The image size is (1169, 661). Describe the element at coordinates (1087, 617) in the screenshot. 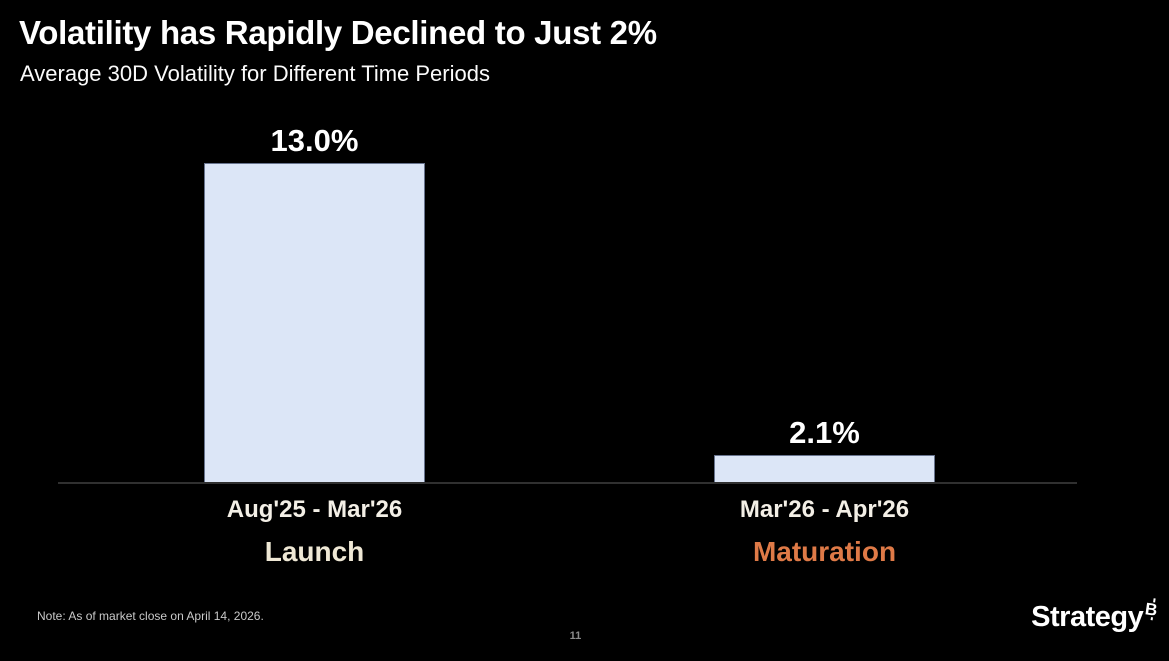

I see `strategy-logo-text: Strategy` at that location.